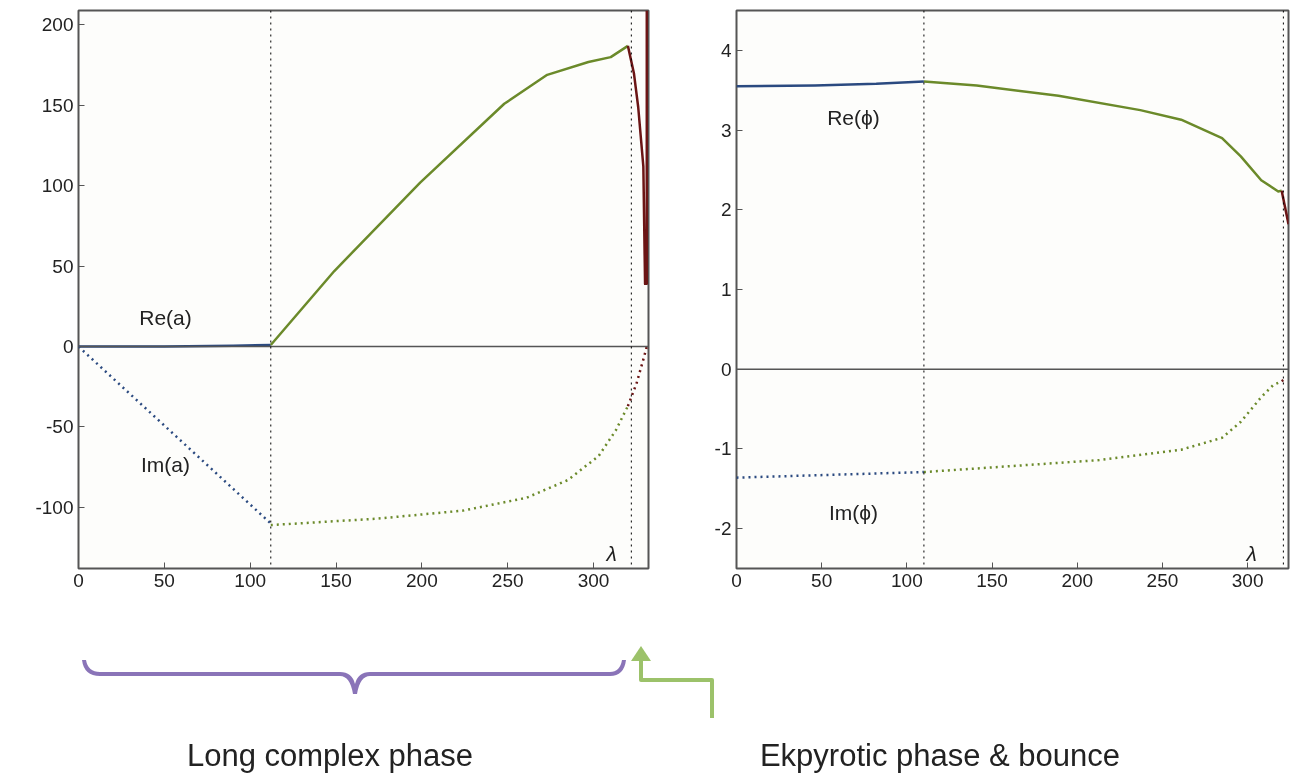 The height and width of the screenshot is (782, 1296). I want to click on y-tick-label: 200, so click(57, 25).